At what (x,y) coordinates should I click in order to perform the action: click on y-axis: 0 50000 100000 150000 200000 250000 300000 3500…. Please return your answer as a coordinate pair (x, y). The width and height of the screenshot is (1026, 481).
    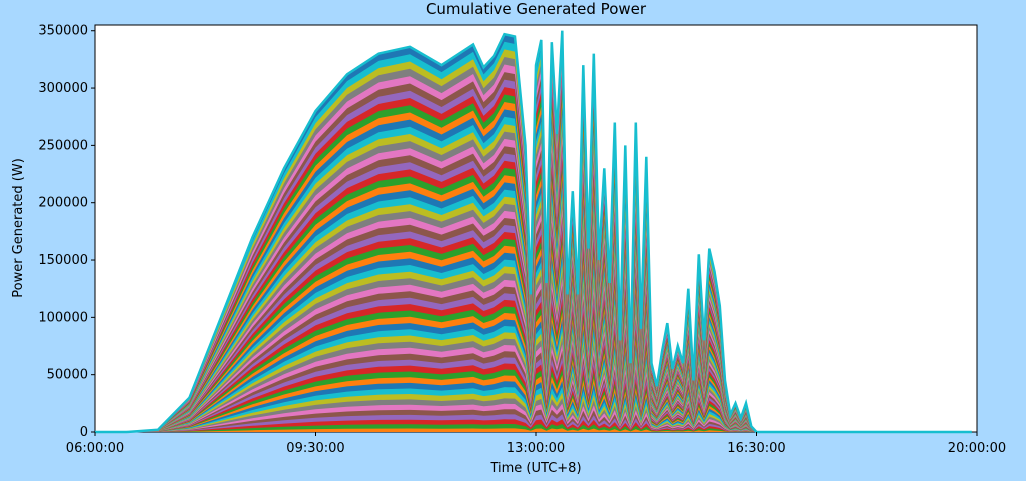
    Looking at the image, I should click on (66, 232).